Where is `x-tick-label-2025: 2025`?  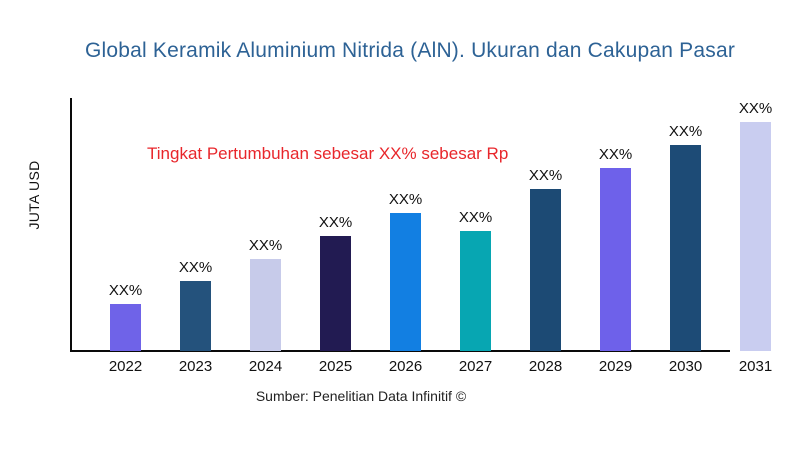 x-tick-label-2025: 2025 is located at coordinates (335, 366).